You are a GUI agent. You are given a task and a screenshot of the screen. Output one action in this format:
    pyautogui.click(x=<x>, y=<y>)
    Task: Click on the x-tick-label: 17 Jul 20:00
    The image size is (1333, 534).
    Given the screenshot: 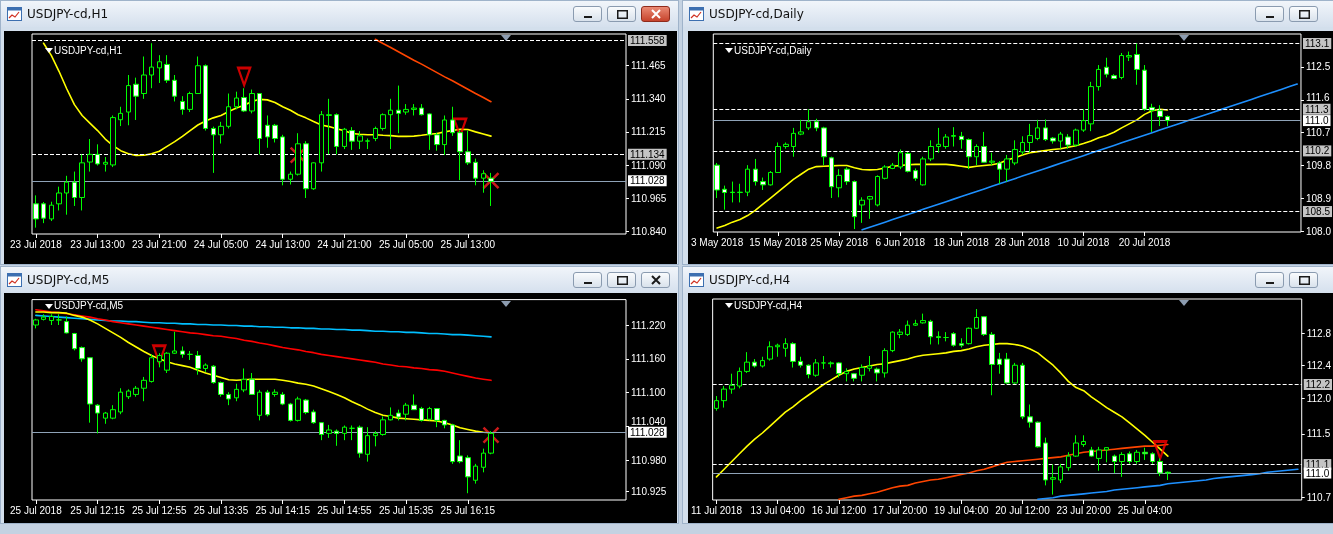 What is the action you would take?
    pyautogui.click(x=900, y=510)
    